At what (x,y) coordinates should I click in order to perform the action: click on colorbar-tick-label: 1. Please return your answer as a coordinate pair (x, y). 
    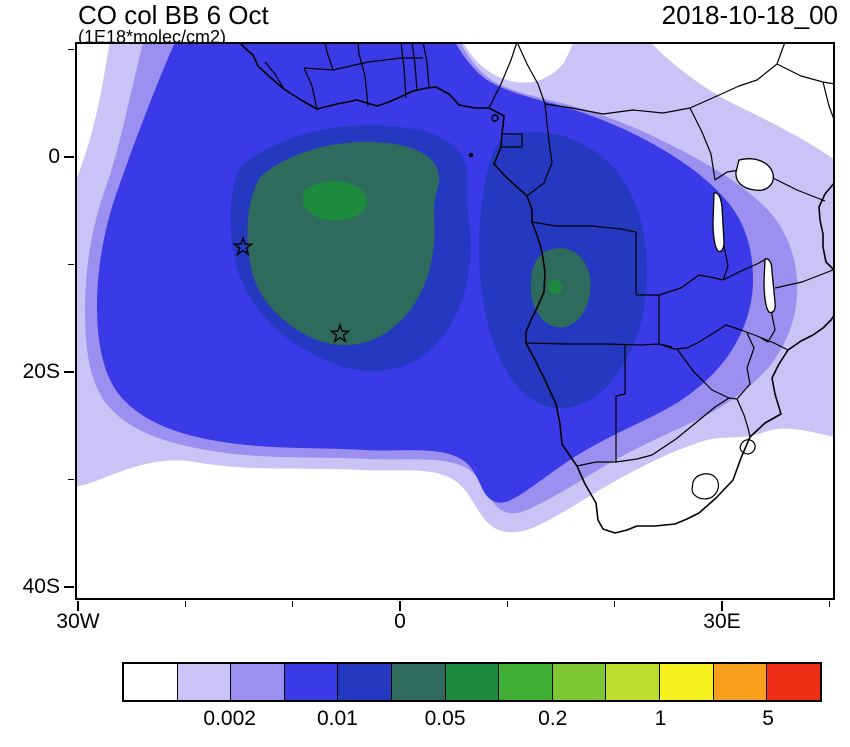
    Looking at the image, I should click on (660, 718).